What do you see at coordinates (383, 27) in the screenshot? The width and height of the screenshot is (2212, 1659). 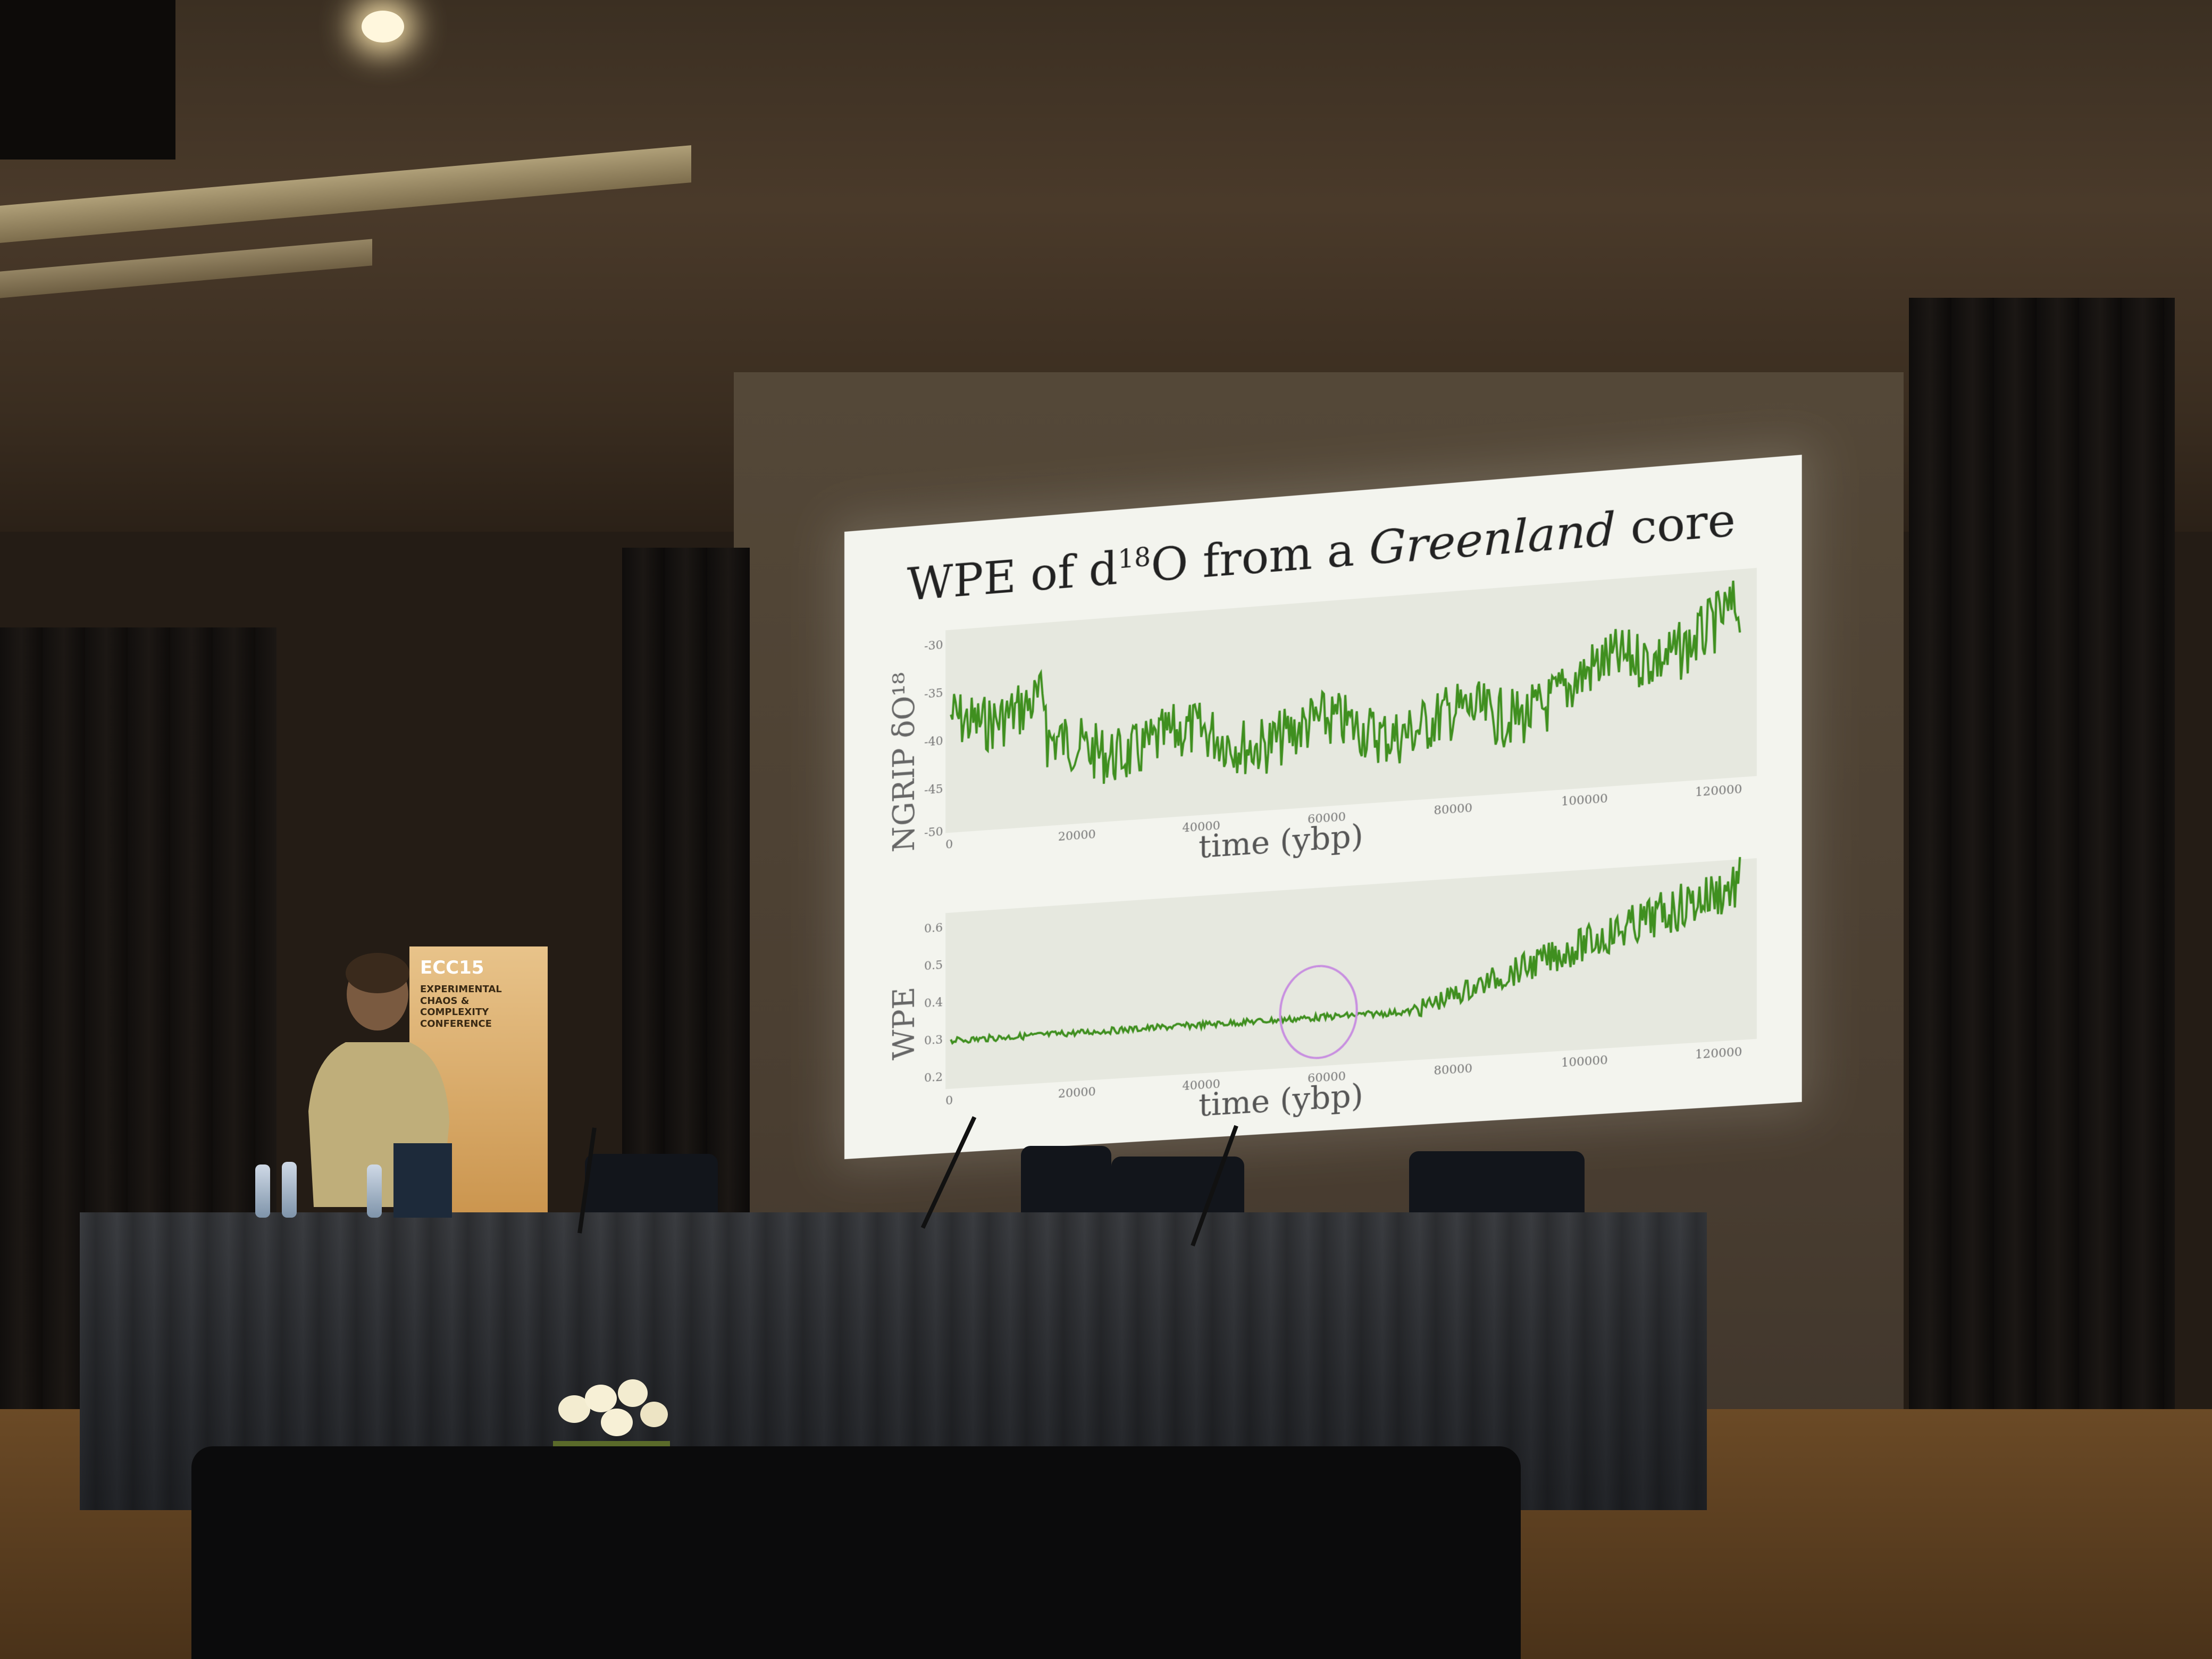 I see `ceiling-spotlight` at bounding box center [383, 27].